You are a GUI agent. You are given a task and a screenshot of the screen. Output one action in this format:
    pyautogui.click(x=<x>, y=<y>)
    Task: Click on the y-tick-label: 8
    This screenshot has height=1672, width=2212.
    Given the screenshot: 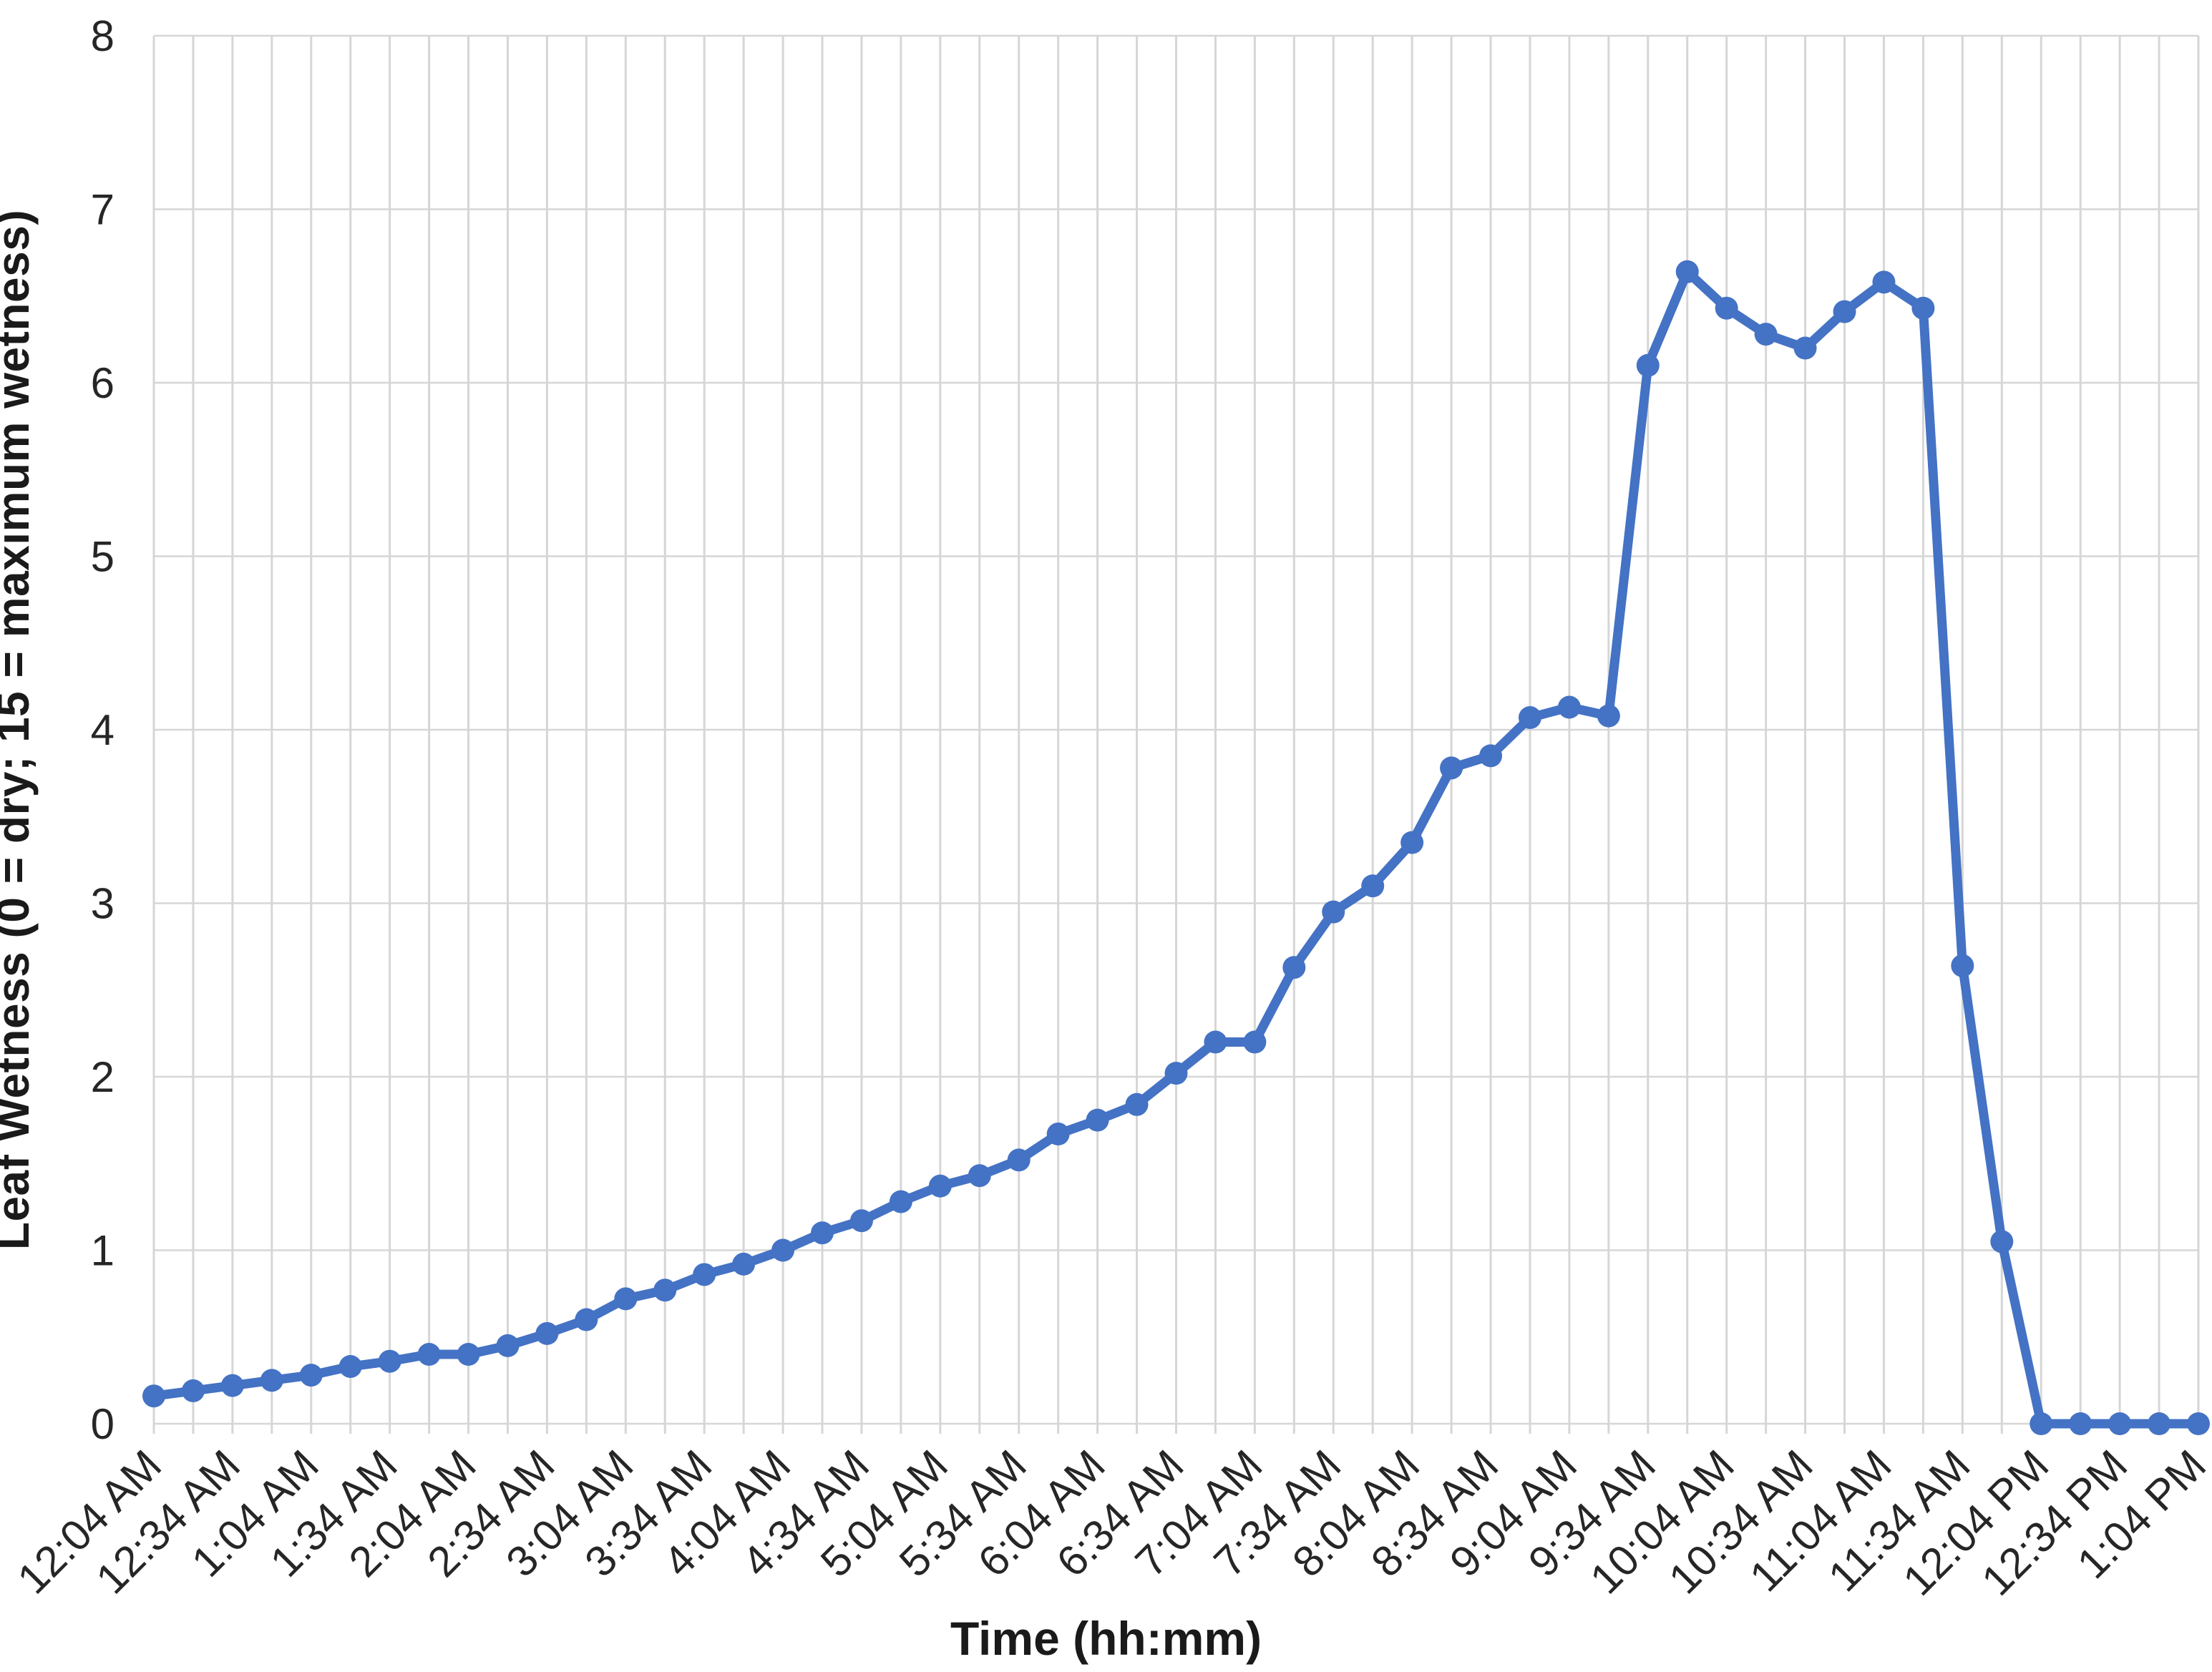 What is the action you would take?
    pyautogui.click(x=103, y=36)
    